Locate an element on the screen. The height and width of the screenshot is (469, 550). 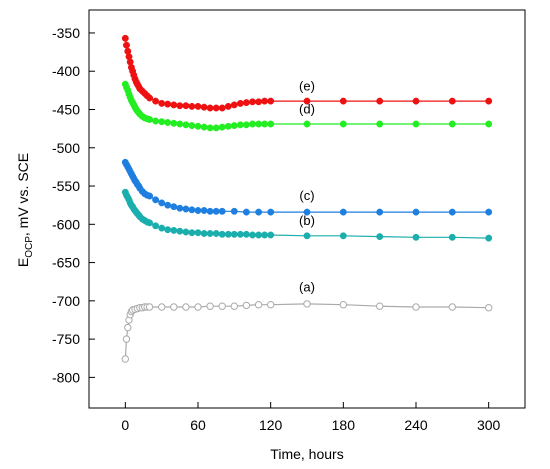
series-line-a is located at coordinates (306, 331).